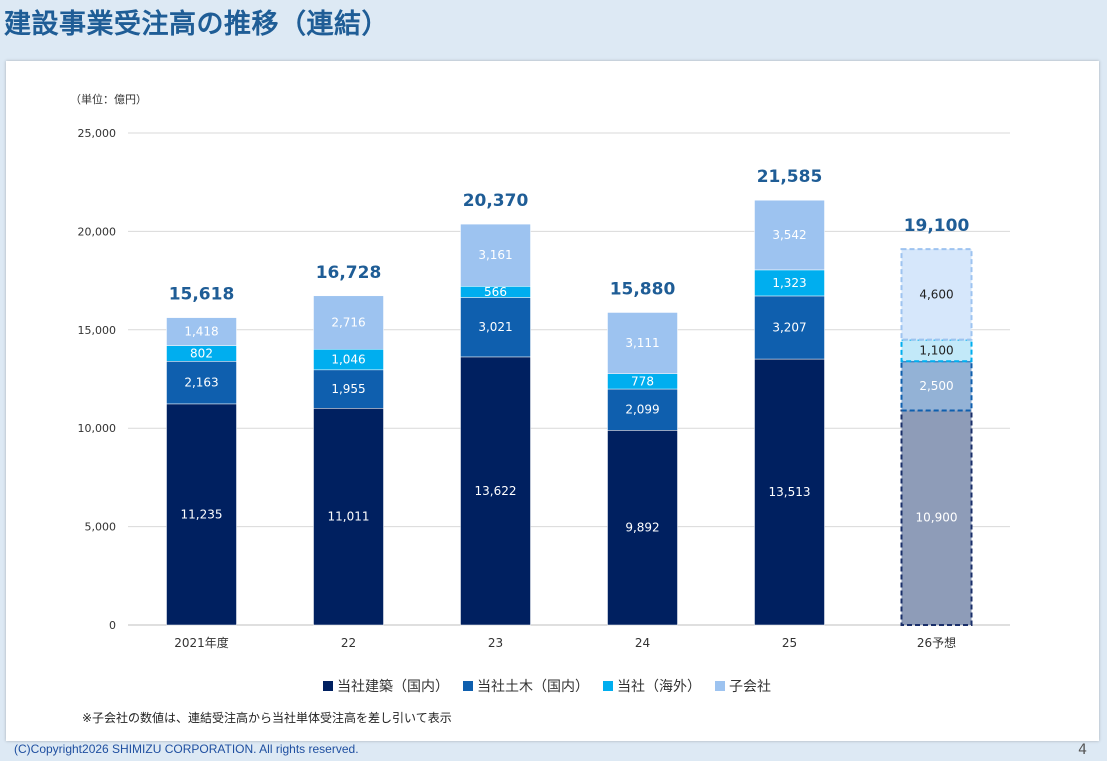  I want to click on data-label: 13,513, so click(790, 492).